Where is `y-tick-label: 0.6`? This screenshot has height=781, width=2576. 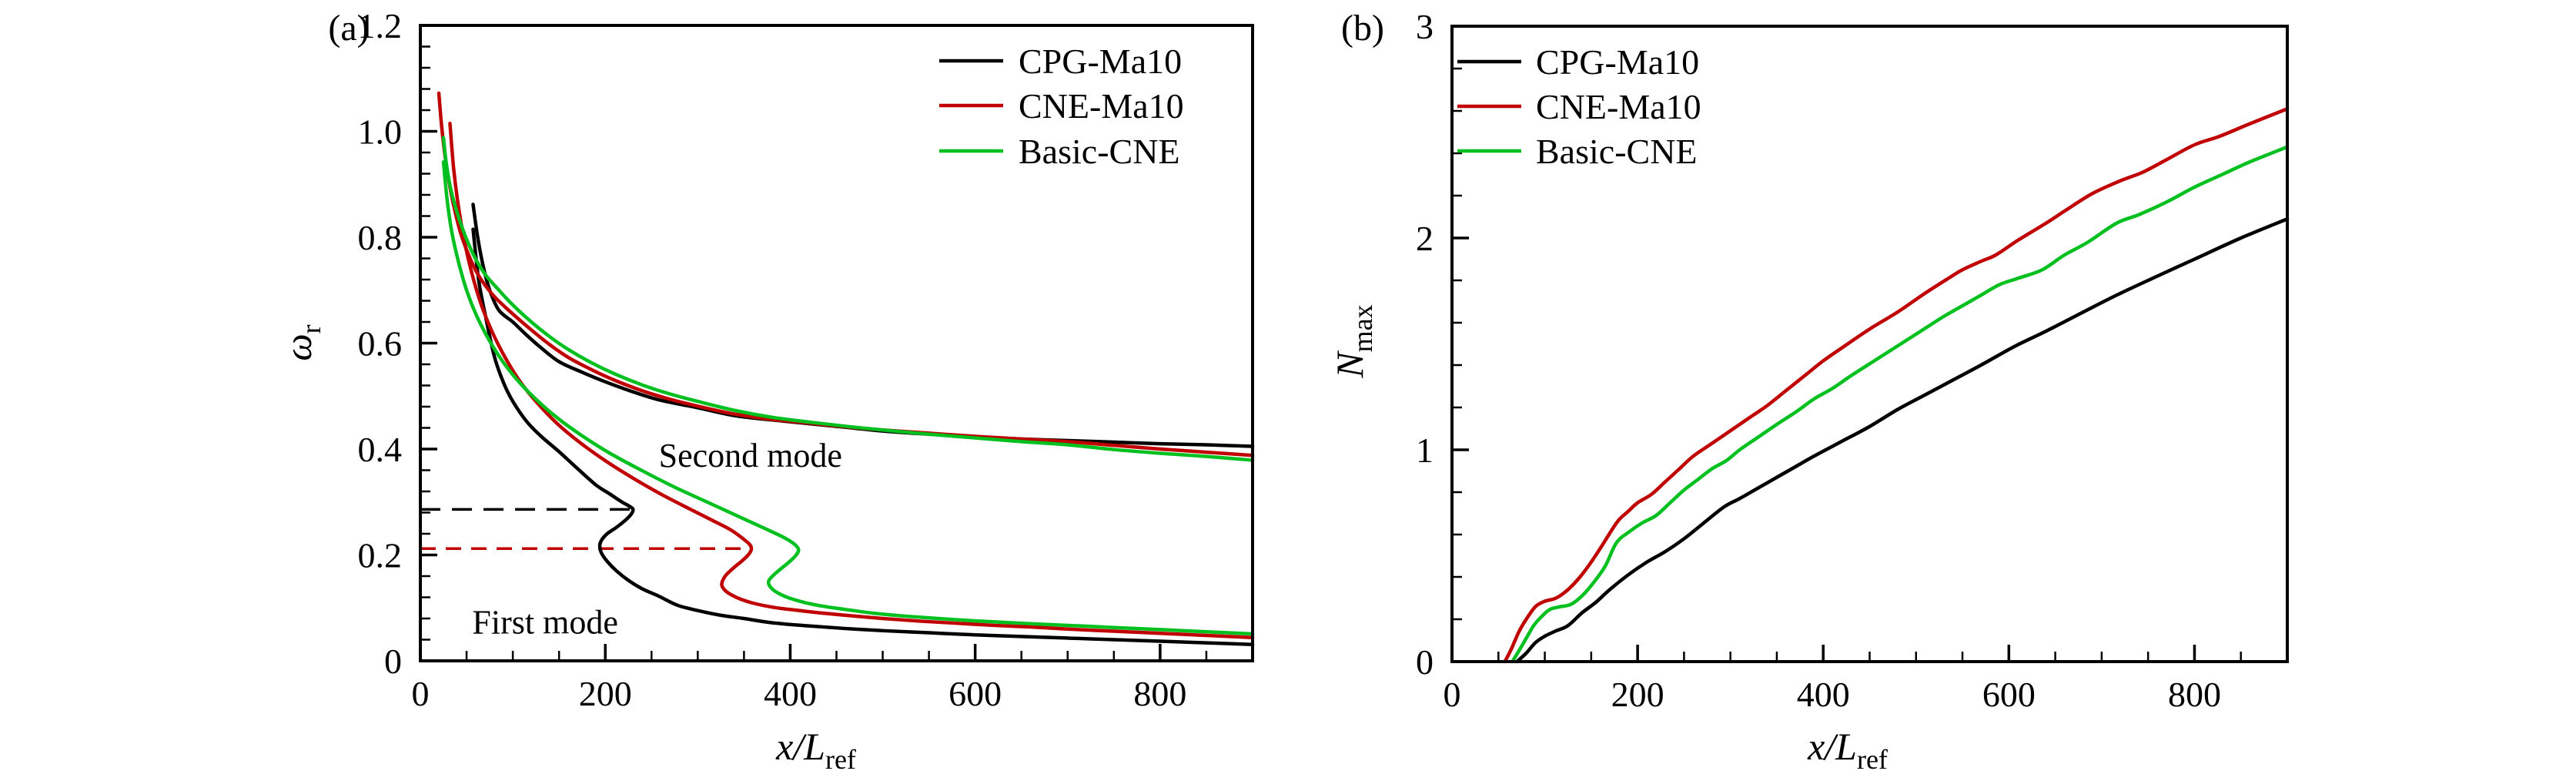 y-tick-label: 0.6 is located at coordinates (381, 344).